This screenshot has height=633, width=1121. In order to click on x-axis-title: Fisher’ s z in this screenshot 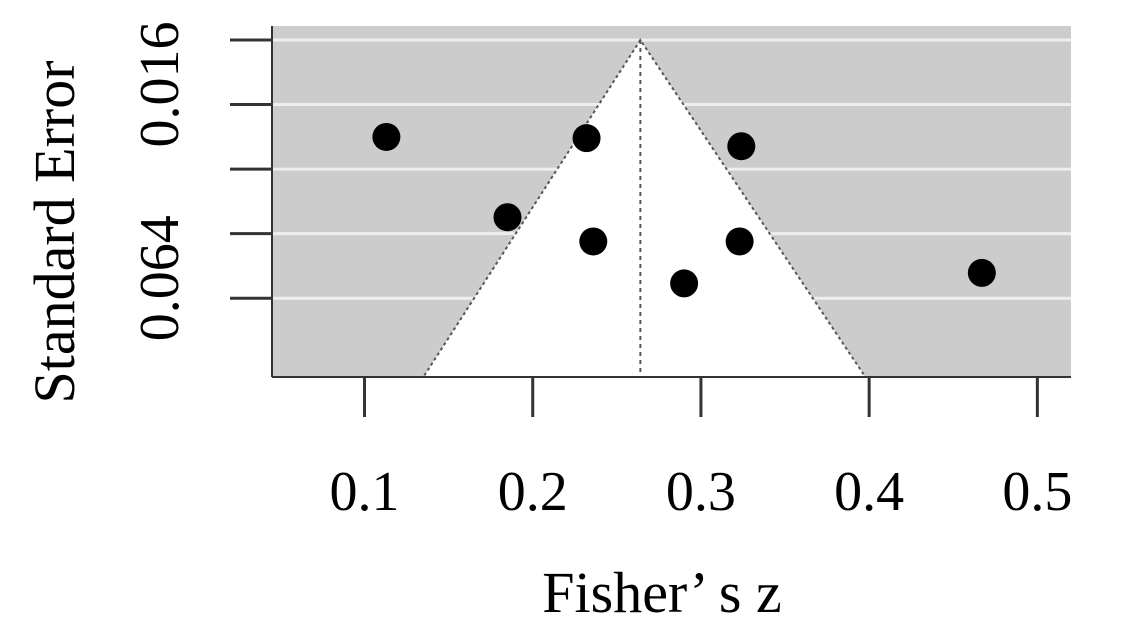, I will do `click(661, 592)`.